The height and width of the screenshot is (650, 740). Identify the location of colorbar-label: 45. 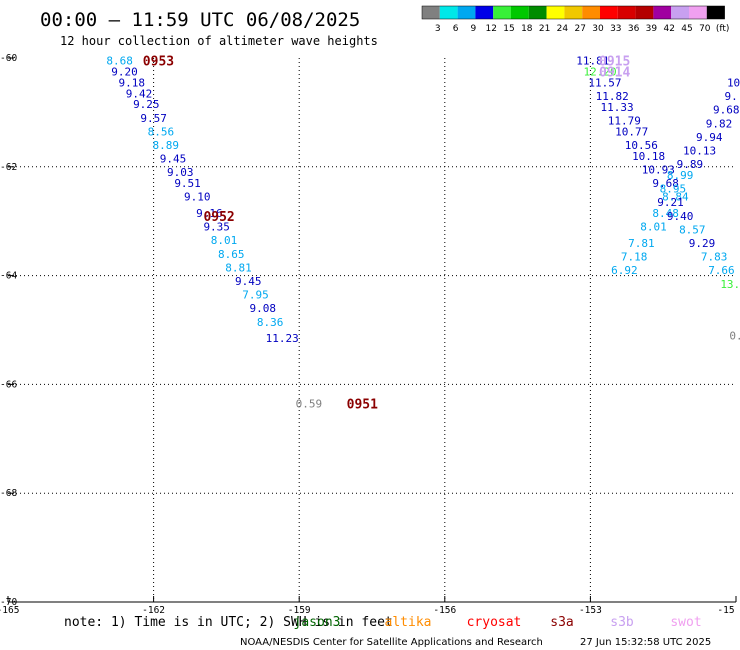
(686, 29).